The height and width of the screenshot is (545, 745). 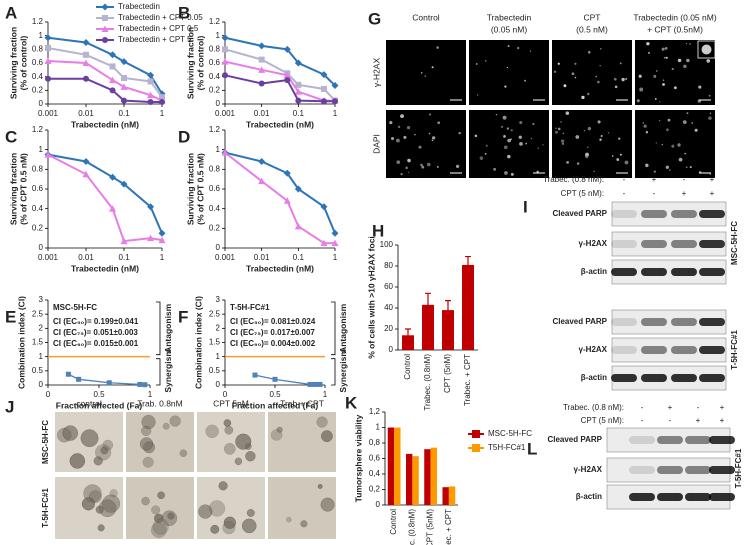 I want to click on y-tick-label: 1.2, so click(x=38, y=129).